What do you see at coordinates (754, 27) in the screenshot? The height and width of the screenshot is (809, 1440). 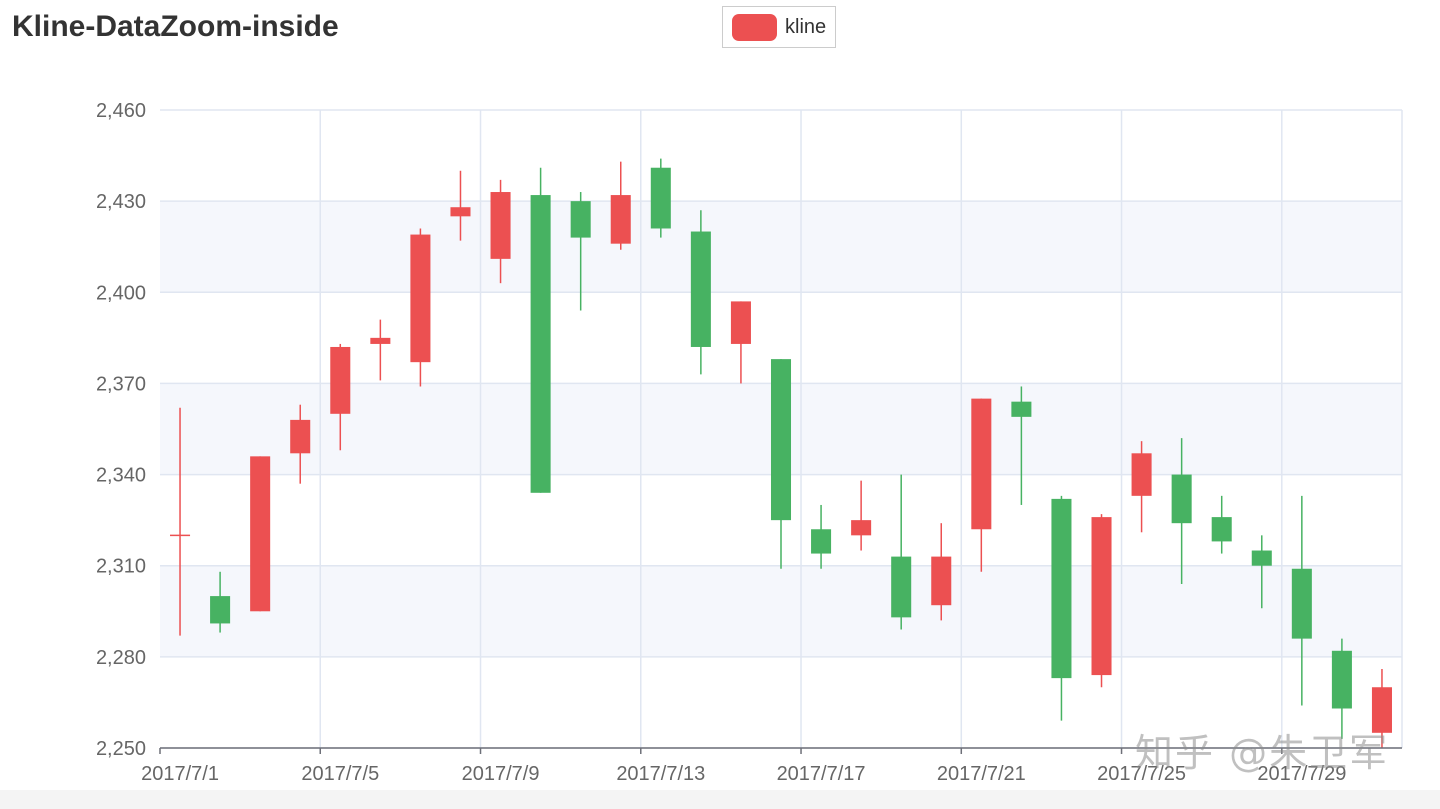 I see `legend-swatch-icon` at bounding box center [754, 27].